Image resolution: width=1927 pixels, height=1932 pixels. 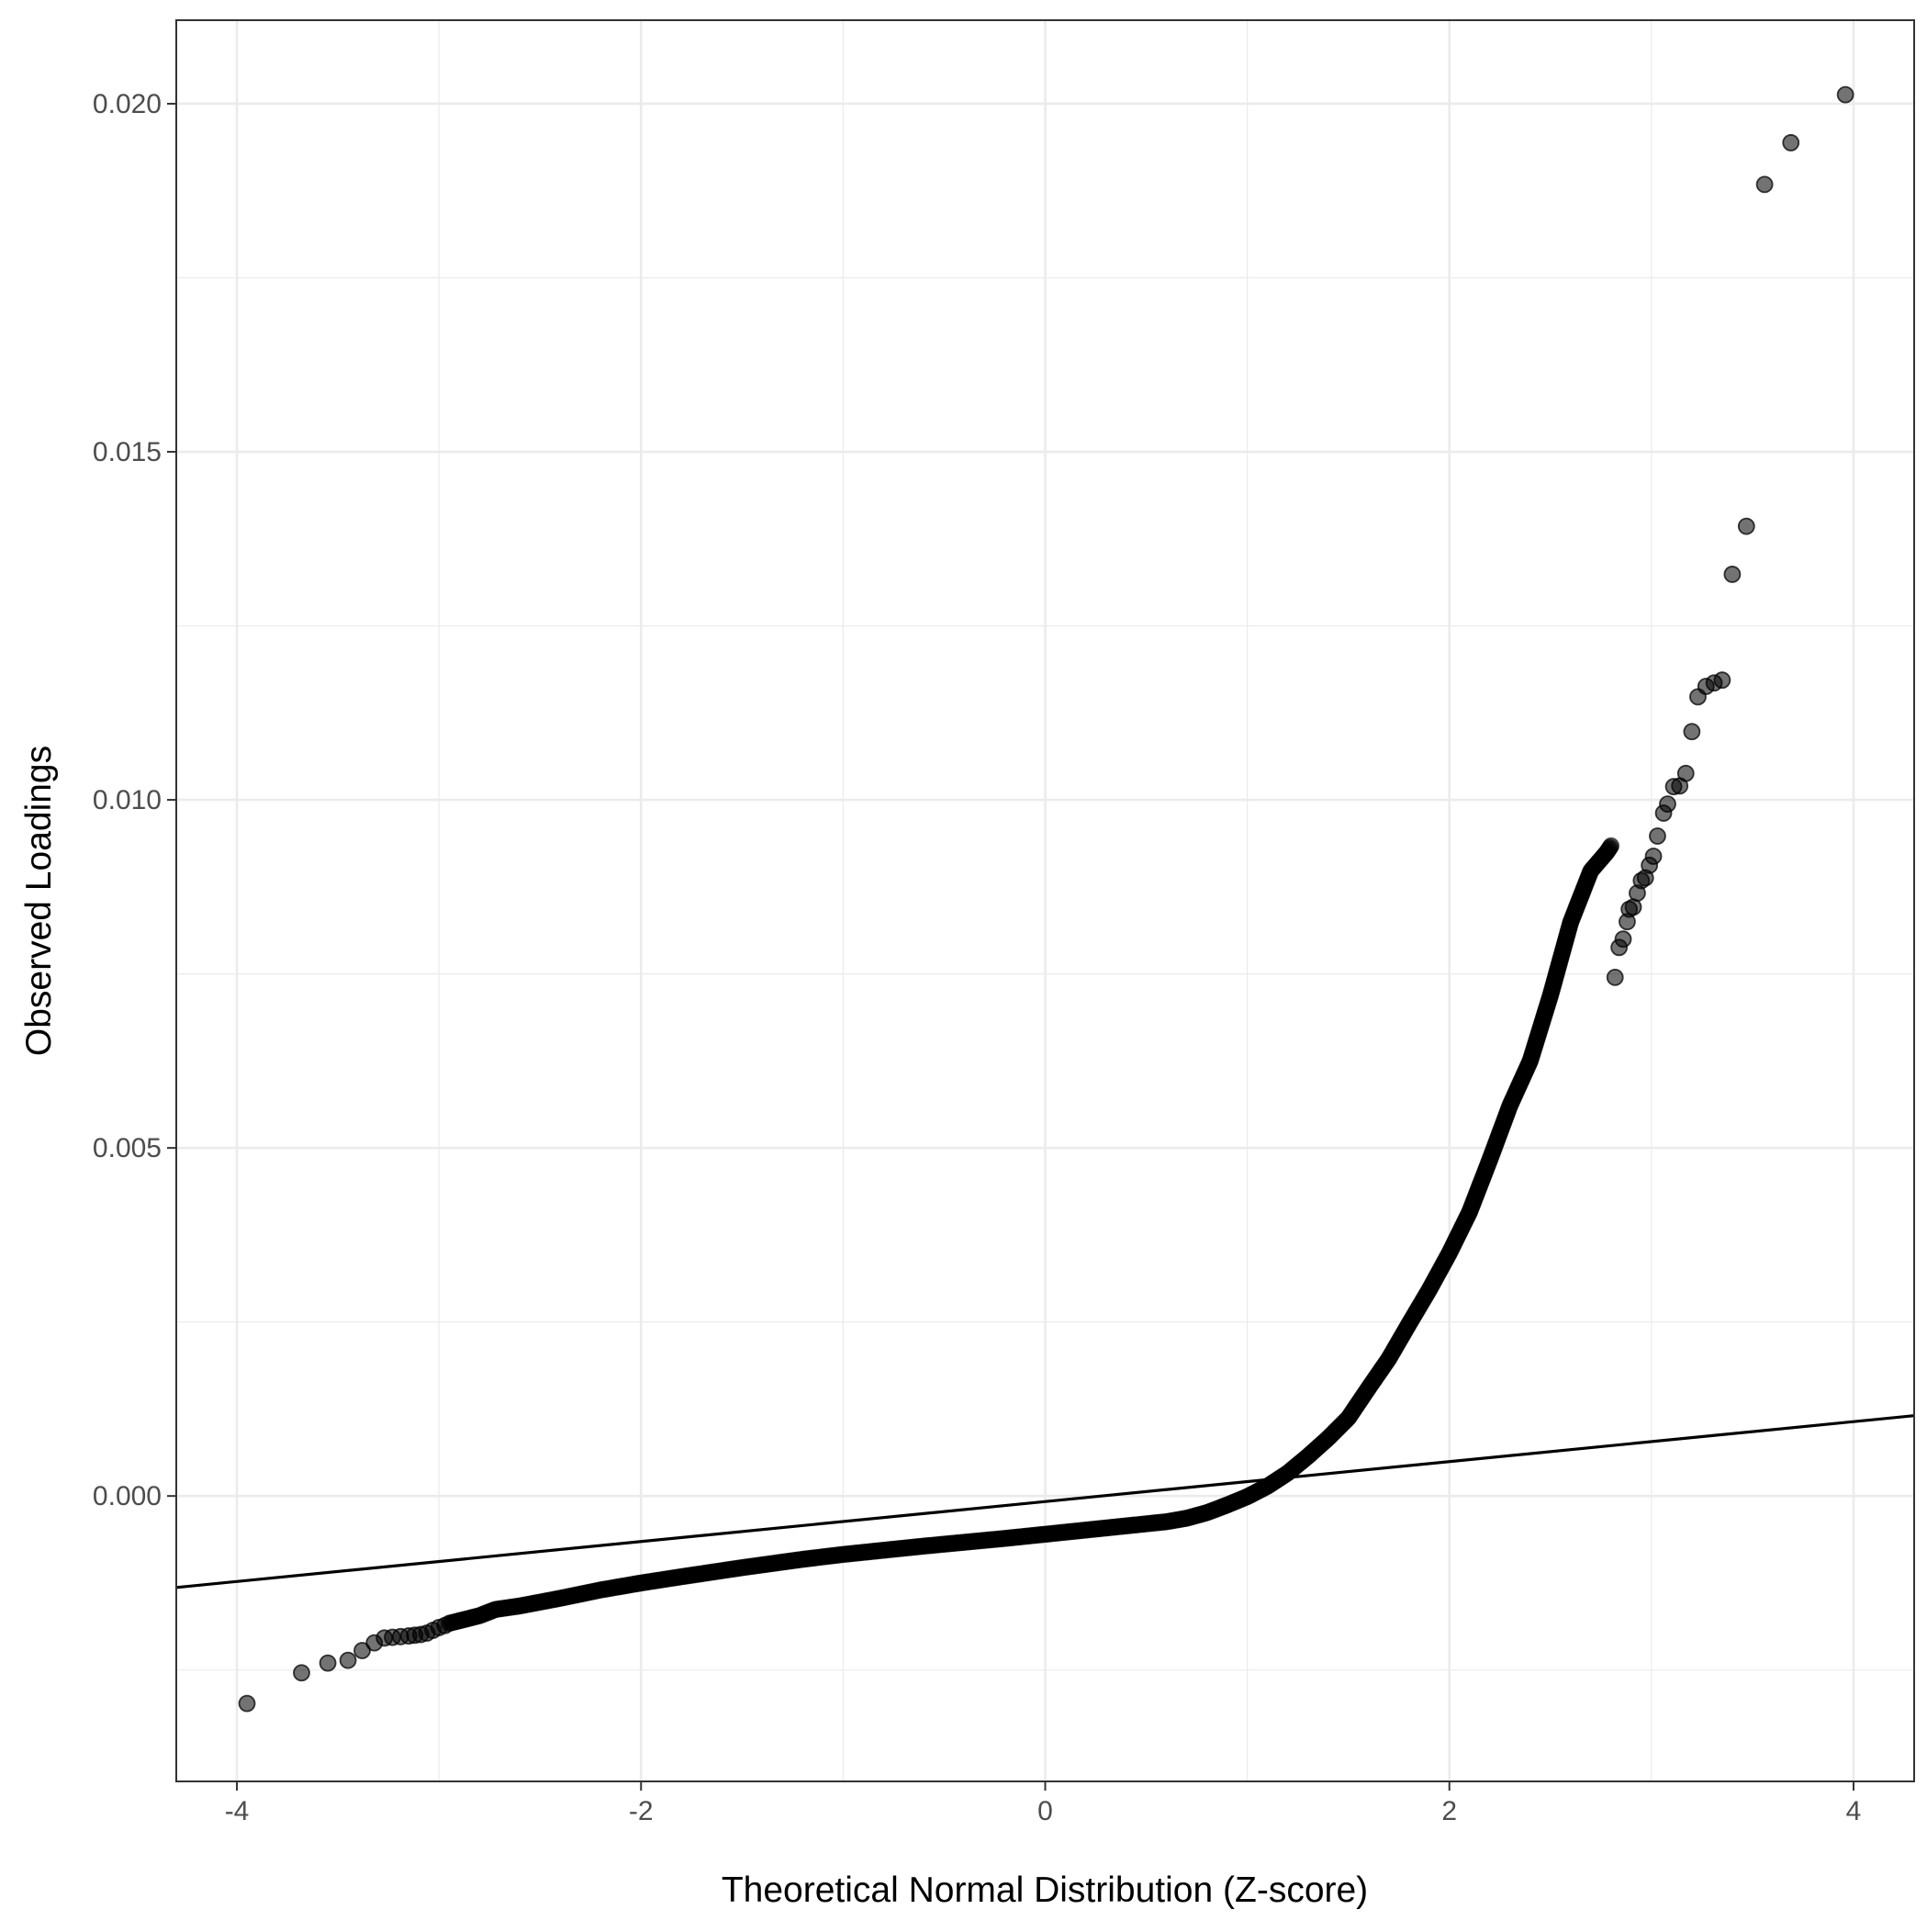 I want to click on y-tick-label: 0.010, so click(x=127, y=800).